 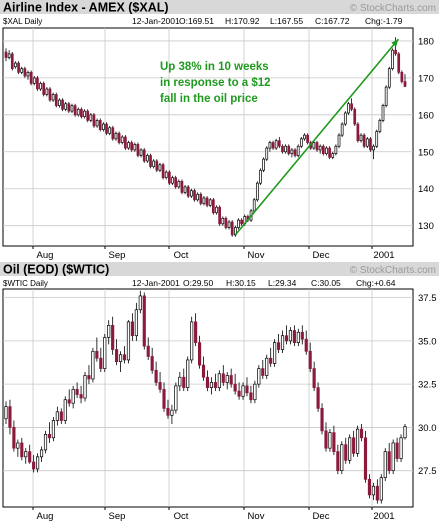 I want to click on y-tick-label: 140, so click(x=426, y=189).